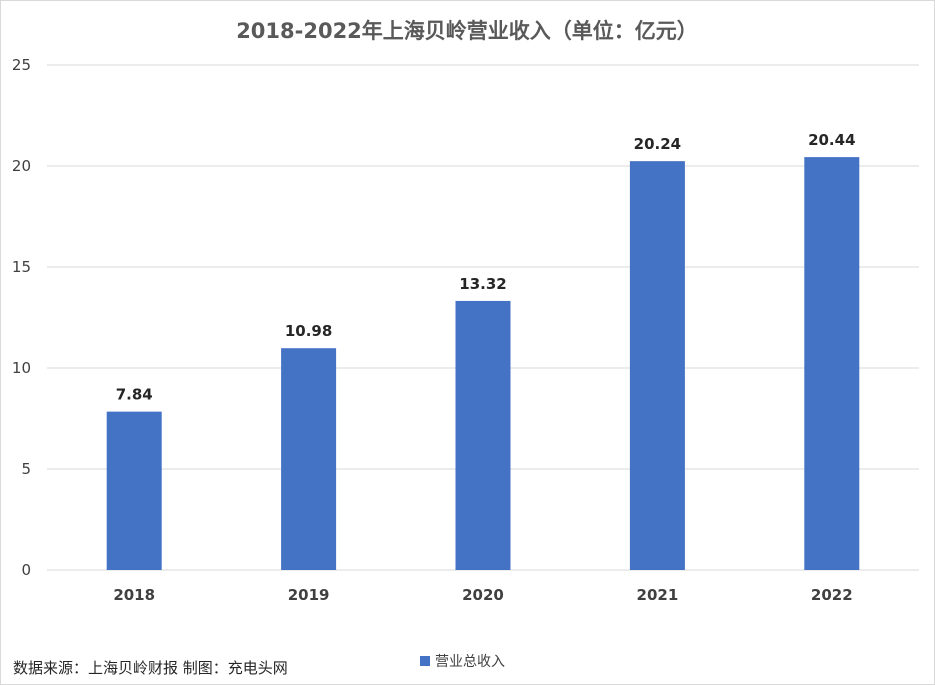 This screenshot has height=685, width=935. Describe the element at coordinates (308, 331) in the screenshot. I see `data-label-2019: 10.98` at that location.